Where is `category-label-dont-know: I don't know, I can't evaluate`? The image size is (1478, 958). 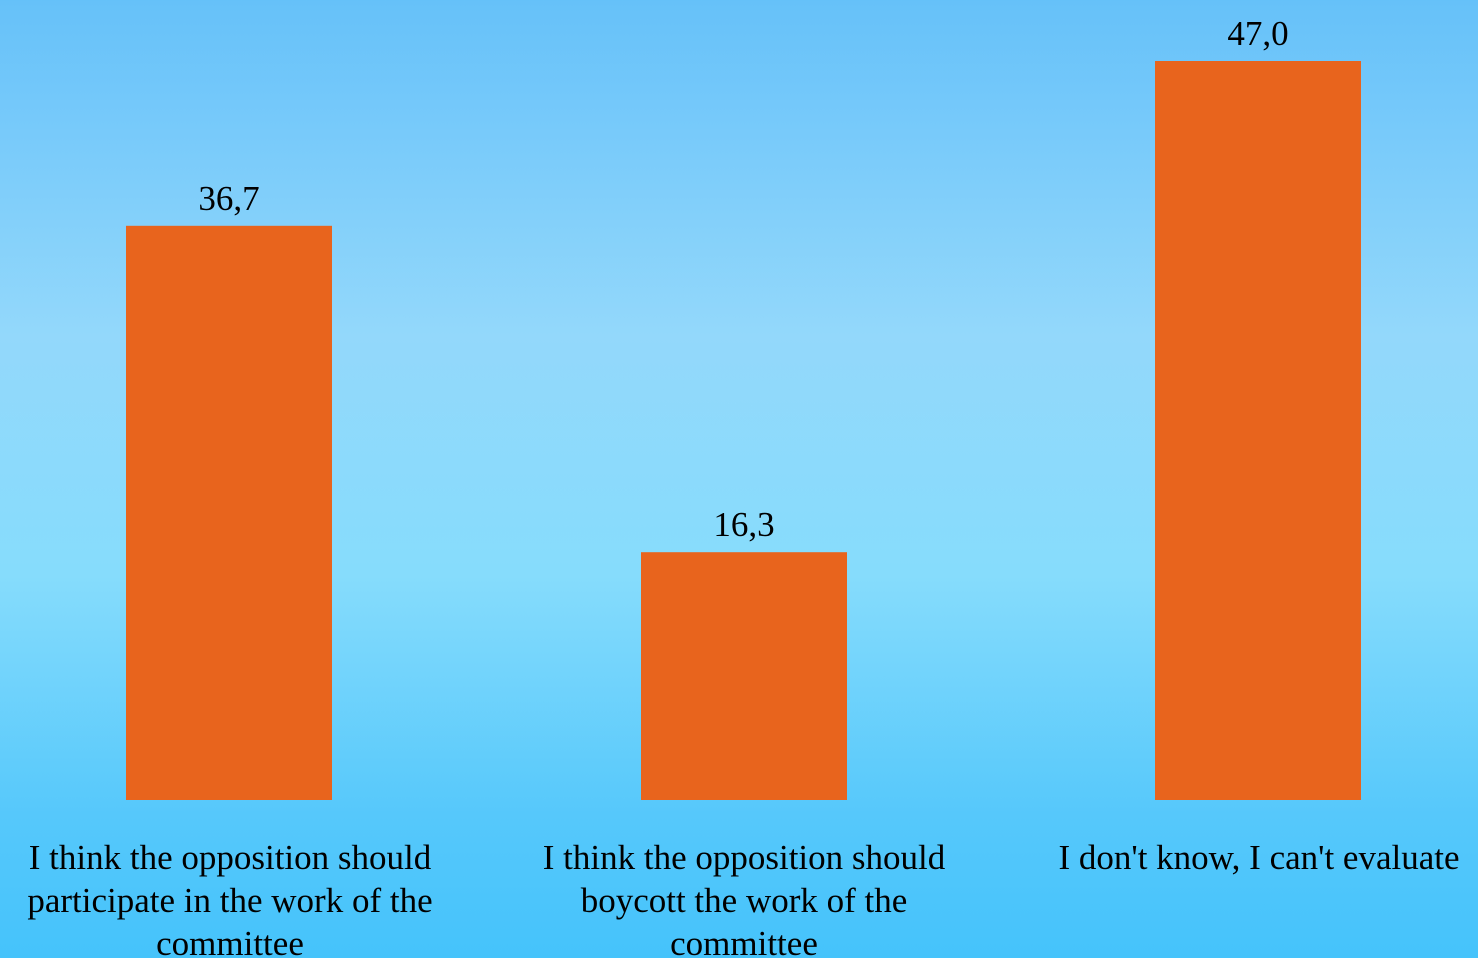
category-label-dont-know: I don't know, I can't evaluate is located at coordinates (1259, 857).